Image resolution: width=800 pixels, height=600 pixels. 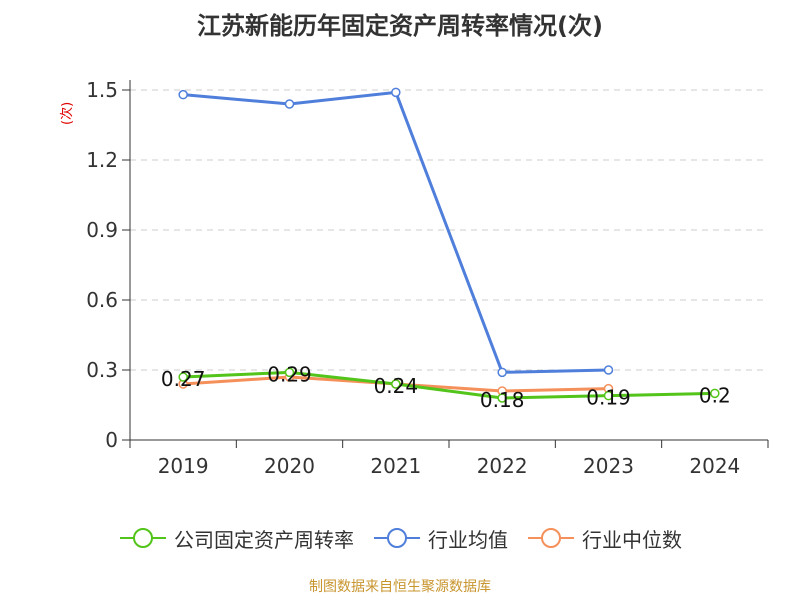 I want to click on y-tick-label: 0.6, so click(x=102, y=300).